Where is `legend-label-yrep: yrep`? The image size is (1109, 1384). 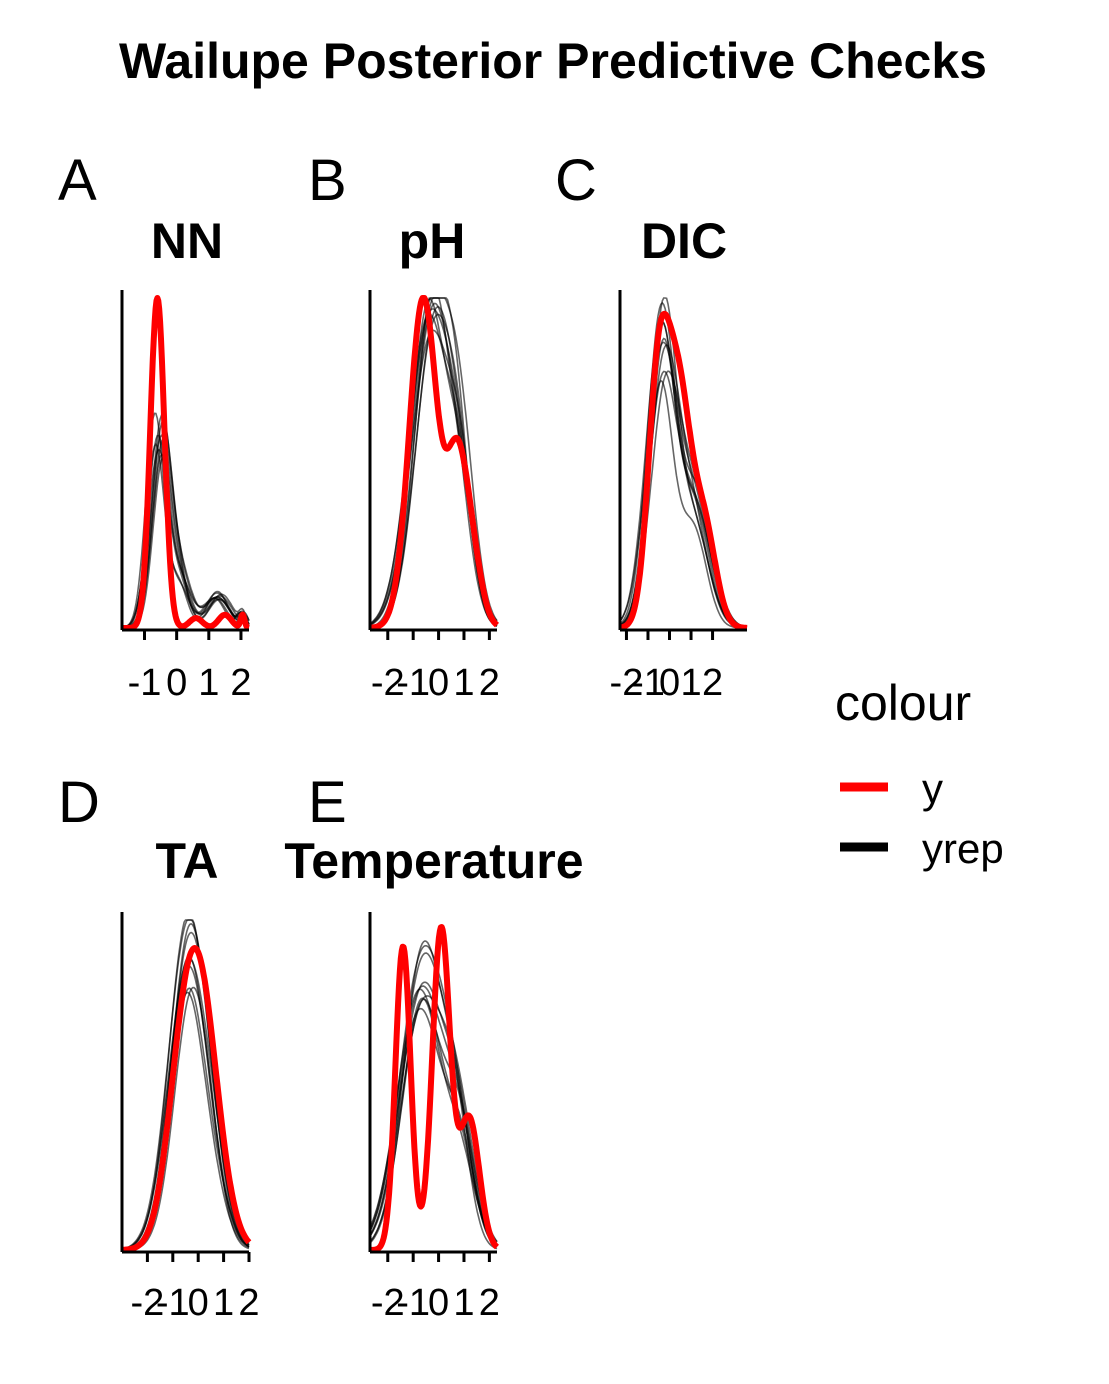
legend-label-yrep: yrep is located at coordinates (963, 848).